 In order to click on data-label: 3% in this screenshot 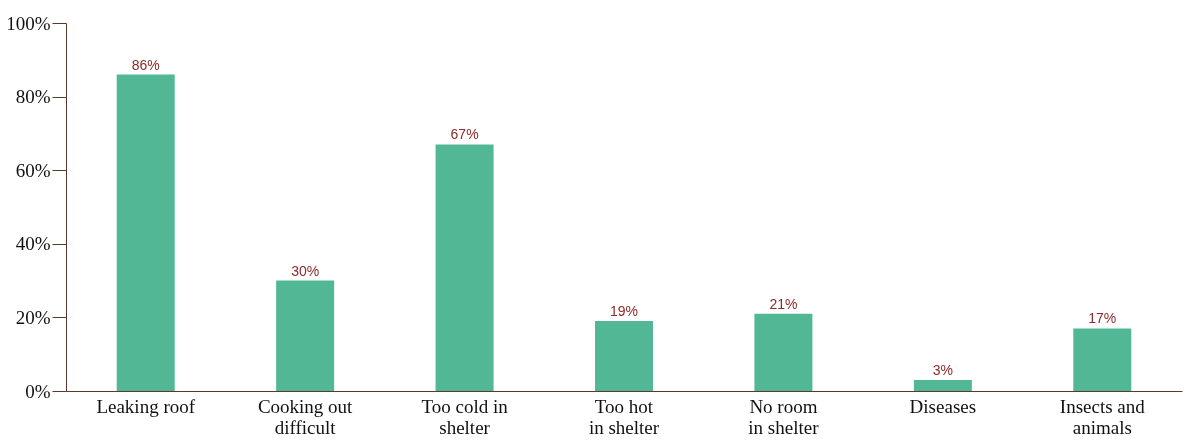, I will do `click(942, 369)`.